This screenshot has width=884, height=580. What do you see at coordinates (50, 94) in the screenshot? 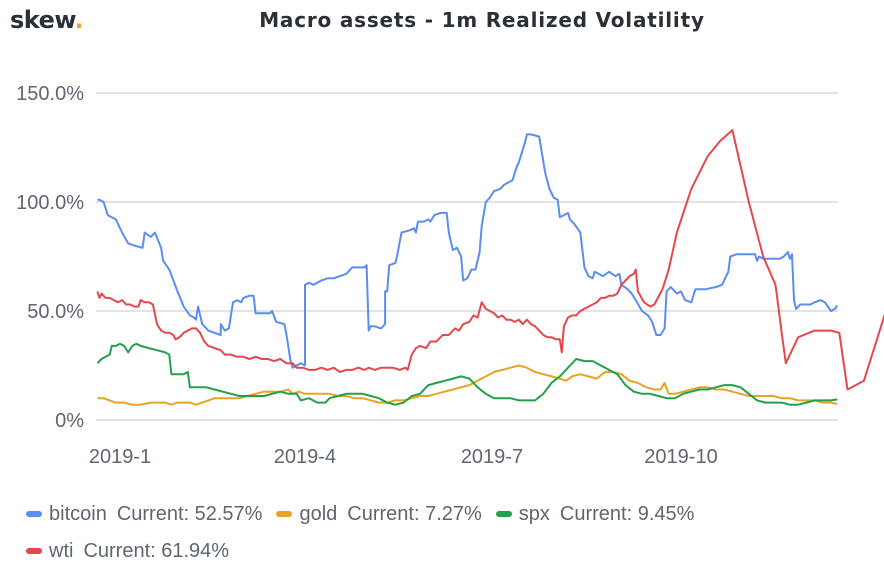
I see `y-tick-label: 150.0%` at bounding box center [50, 94].